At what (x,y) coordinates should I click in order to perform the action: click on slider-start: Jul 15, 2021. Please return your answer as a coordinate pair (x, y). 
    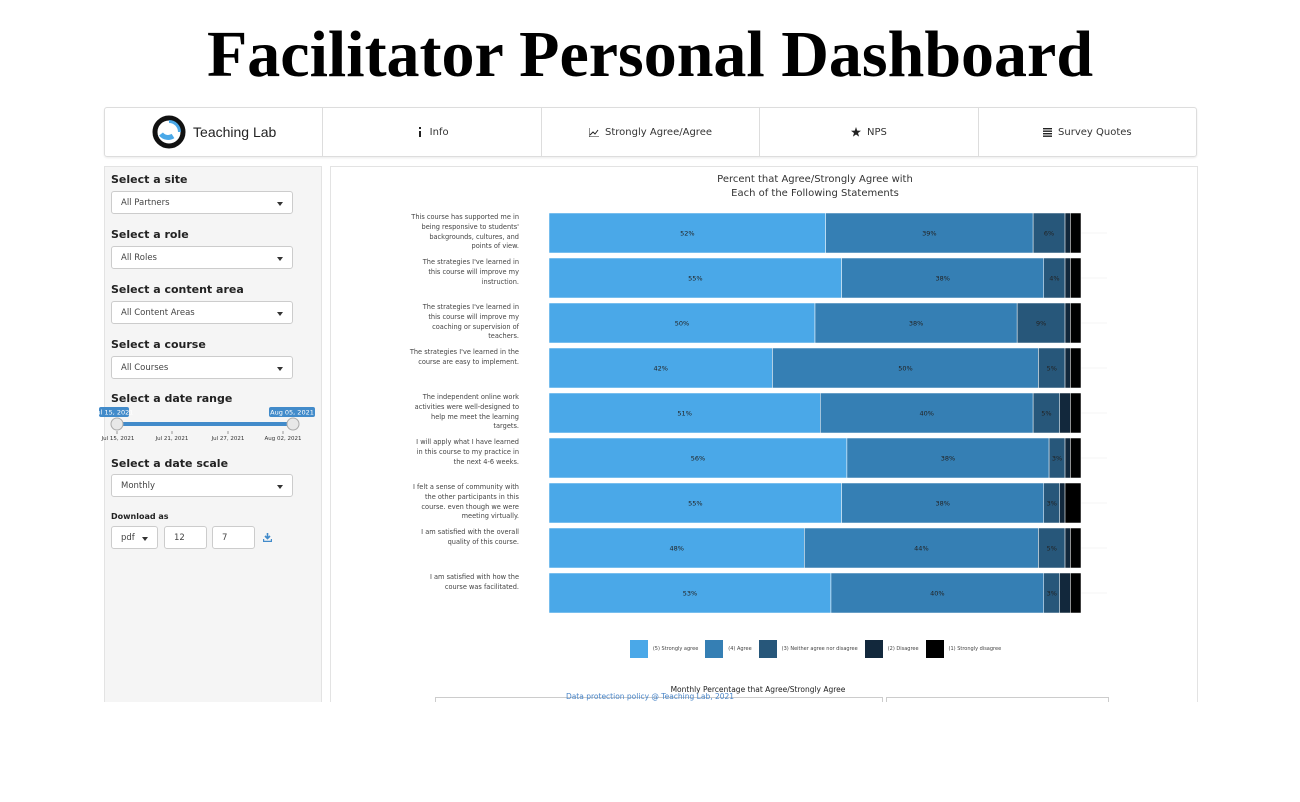
    Looking at the image, I should click on (115, 413).